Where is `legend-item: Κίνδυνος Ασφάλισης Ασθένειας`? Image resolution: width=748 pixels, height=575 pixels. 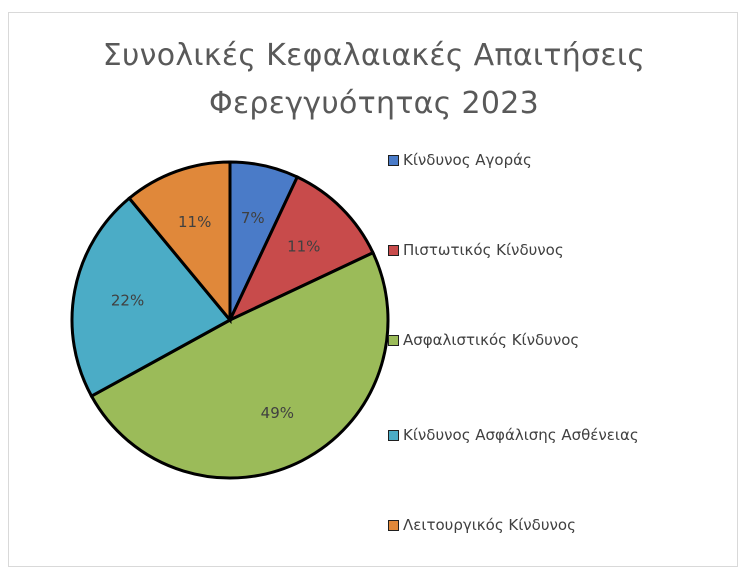 legend-item: Κίνδυνος Ασφάλισης Ασθένειας is located at coordinates (513, 435).